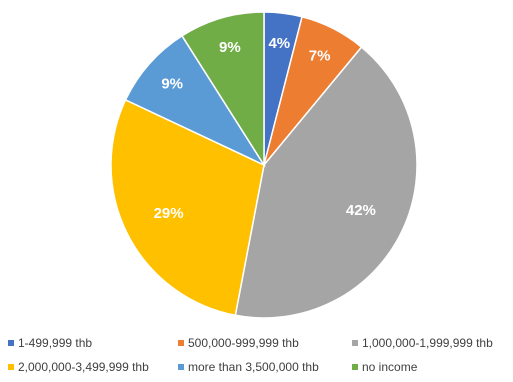  I want to click on data-label-2: 7%, so click(320, 55).